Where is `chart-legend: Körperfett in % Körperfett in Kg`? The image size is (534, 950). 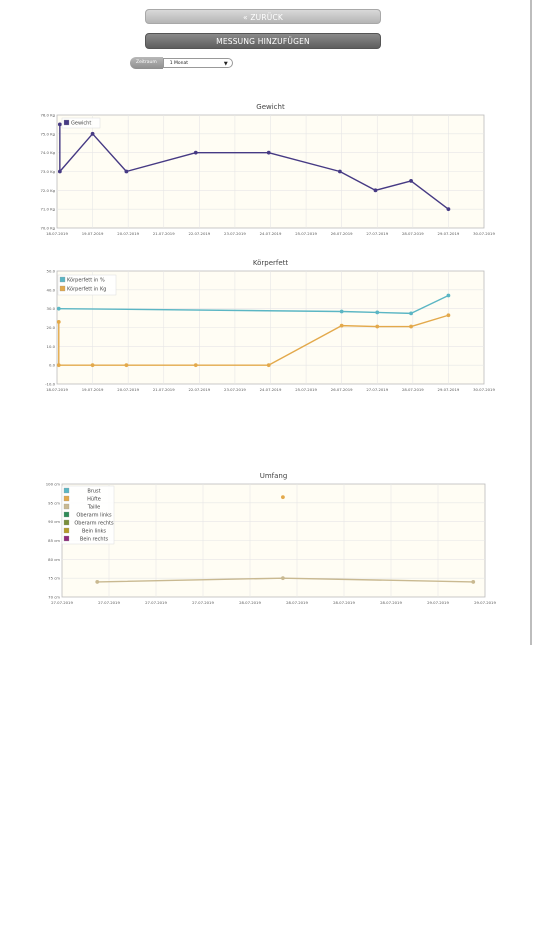 chart-legend: Körperfett in % Körperfett in Kg is located at coordinates (87, 285).